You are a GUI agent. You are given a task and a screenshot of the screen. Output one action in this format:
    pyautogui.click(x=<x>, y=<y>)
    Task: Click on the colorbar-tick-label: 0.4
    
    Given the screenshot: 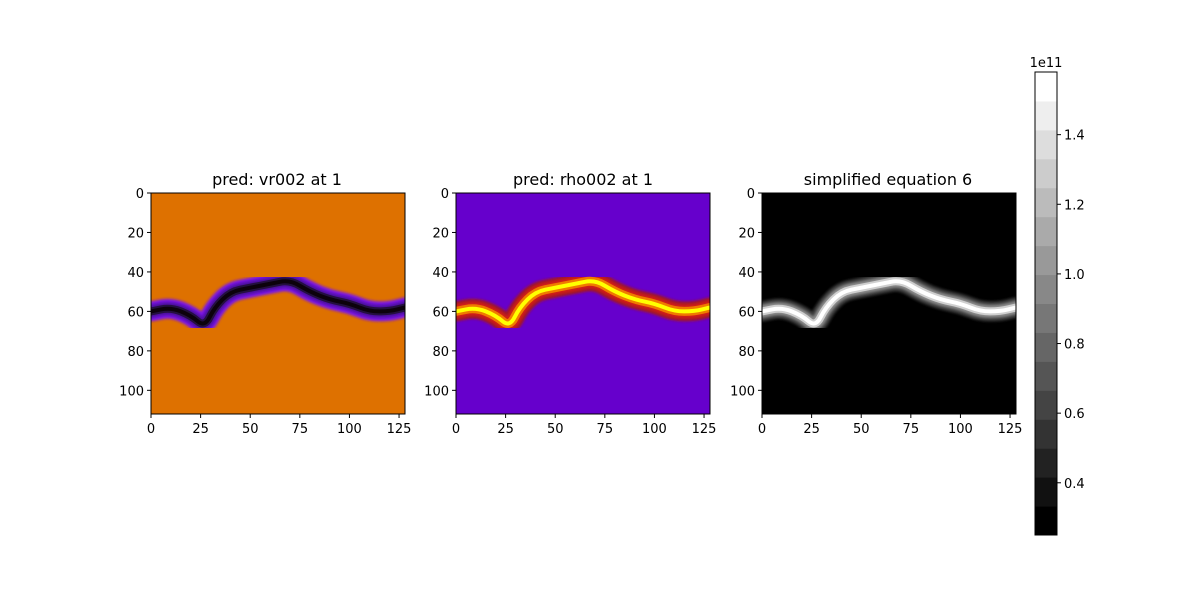 What is the action you would take?
    pyautogui.click(x=1074, y=484)
    